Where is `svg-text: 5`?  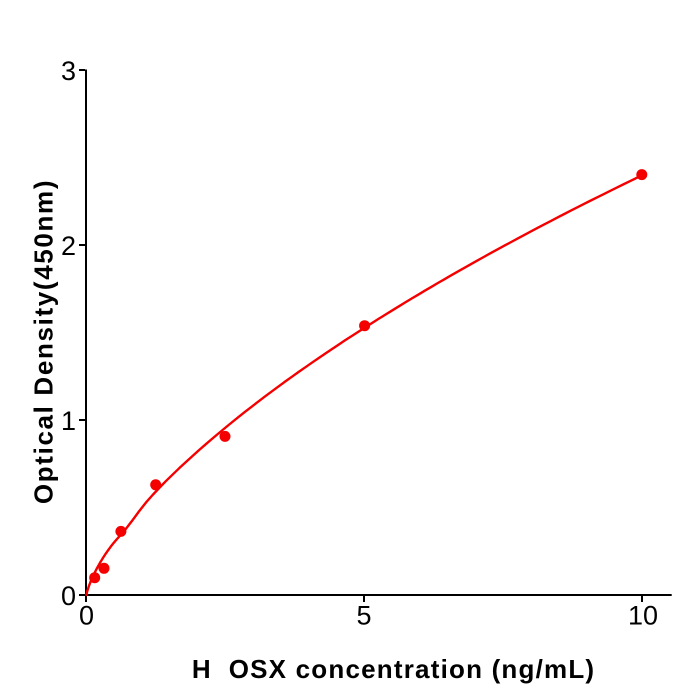 svg-text: 5 is located at coordinates (363, 615).